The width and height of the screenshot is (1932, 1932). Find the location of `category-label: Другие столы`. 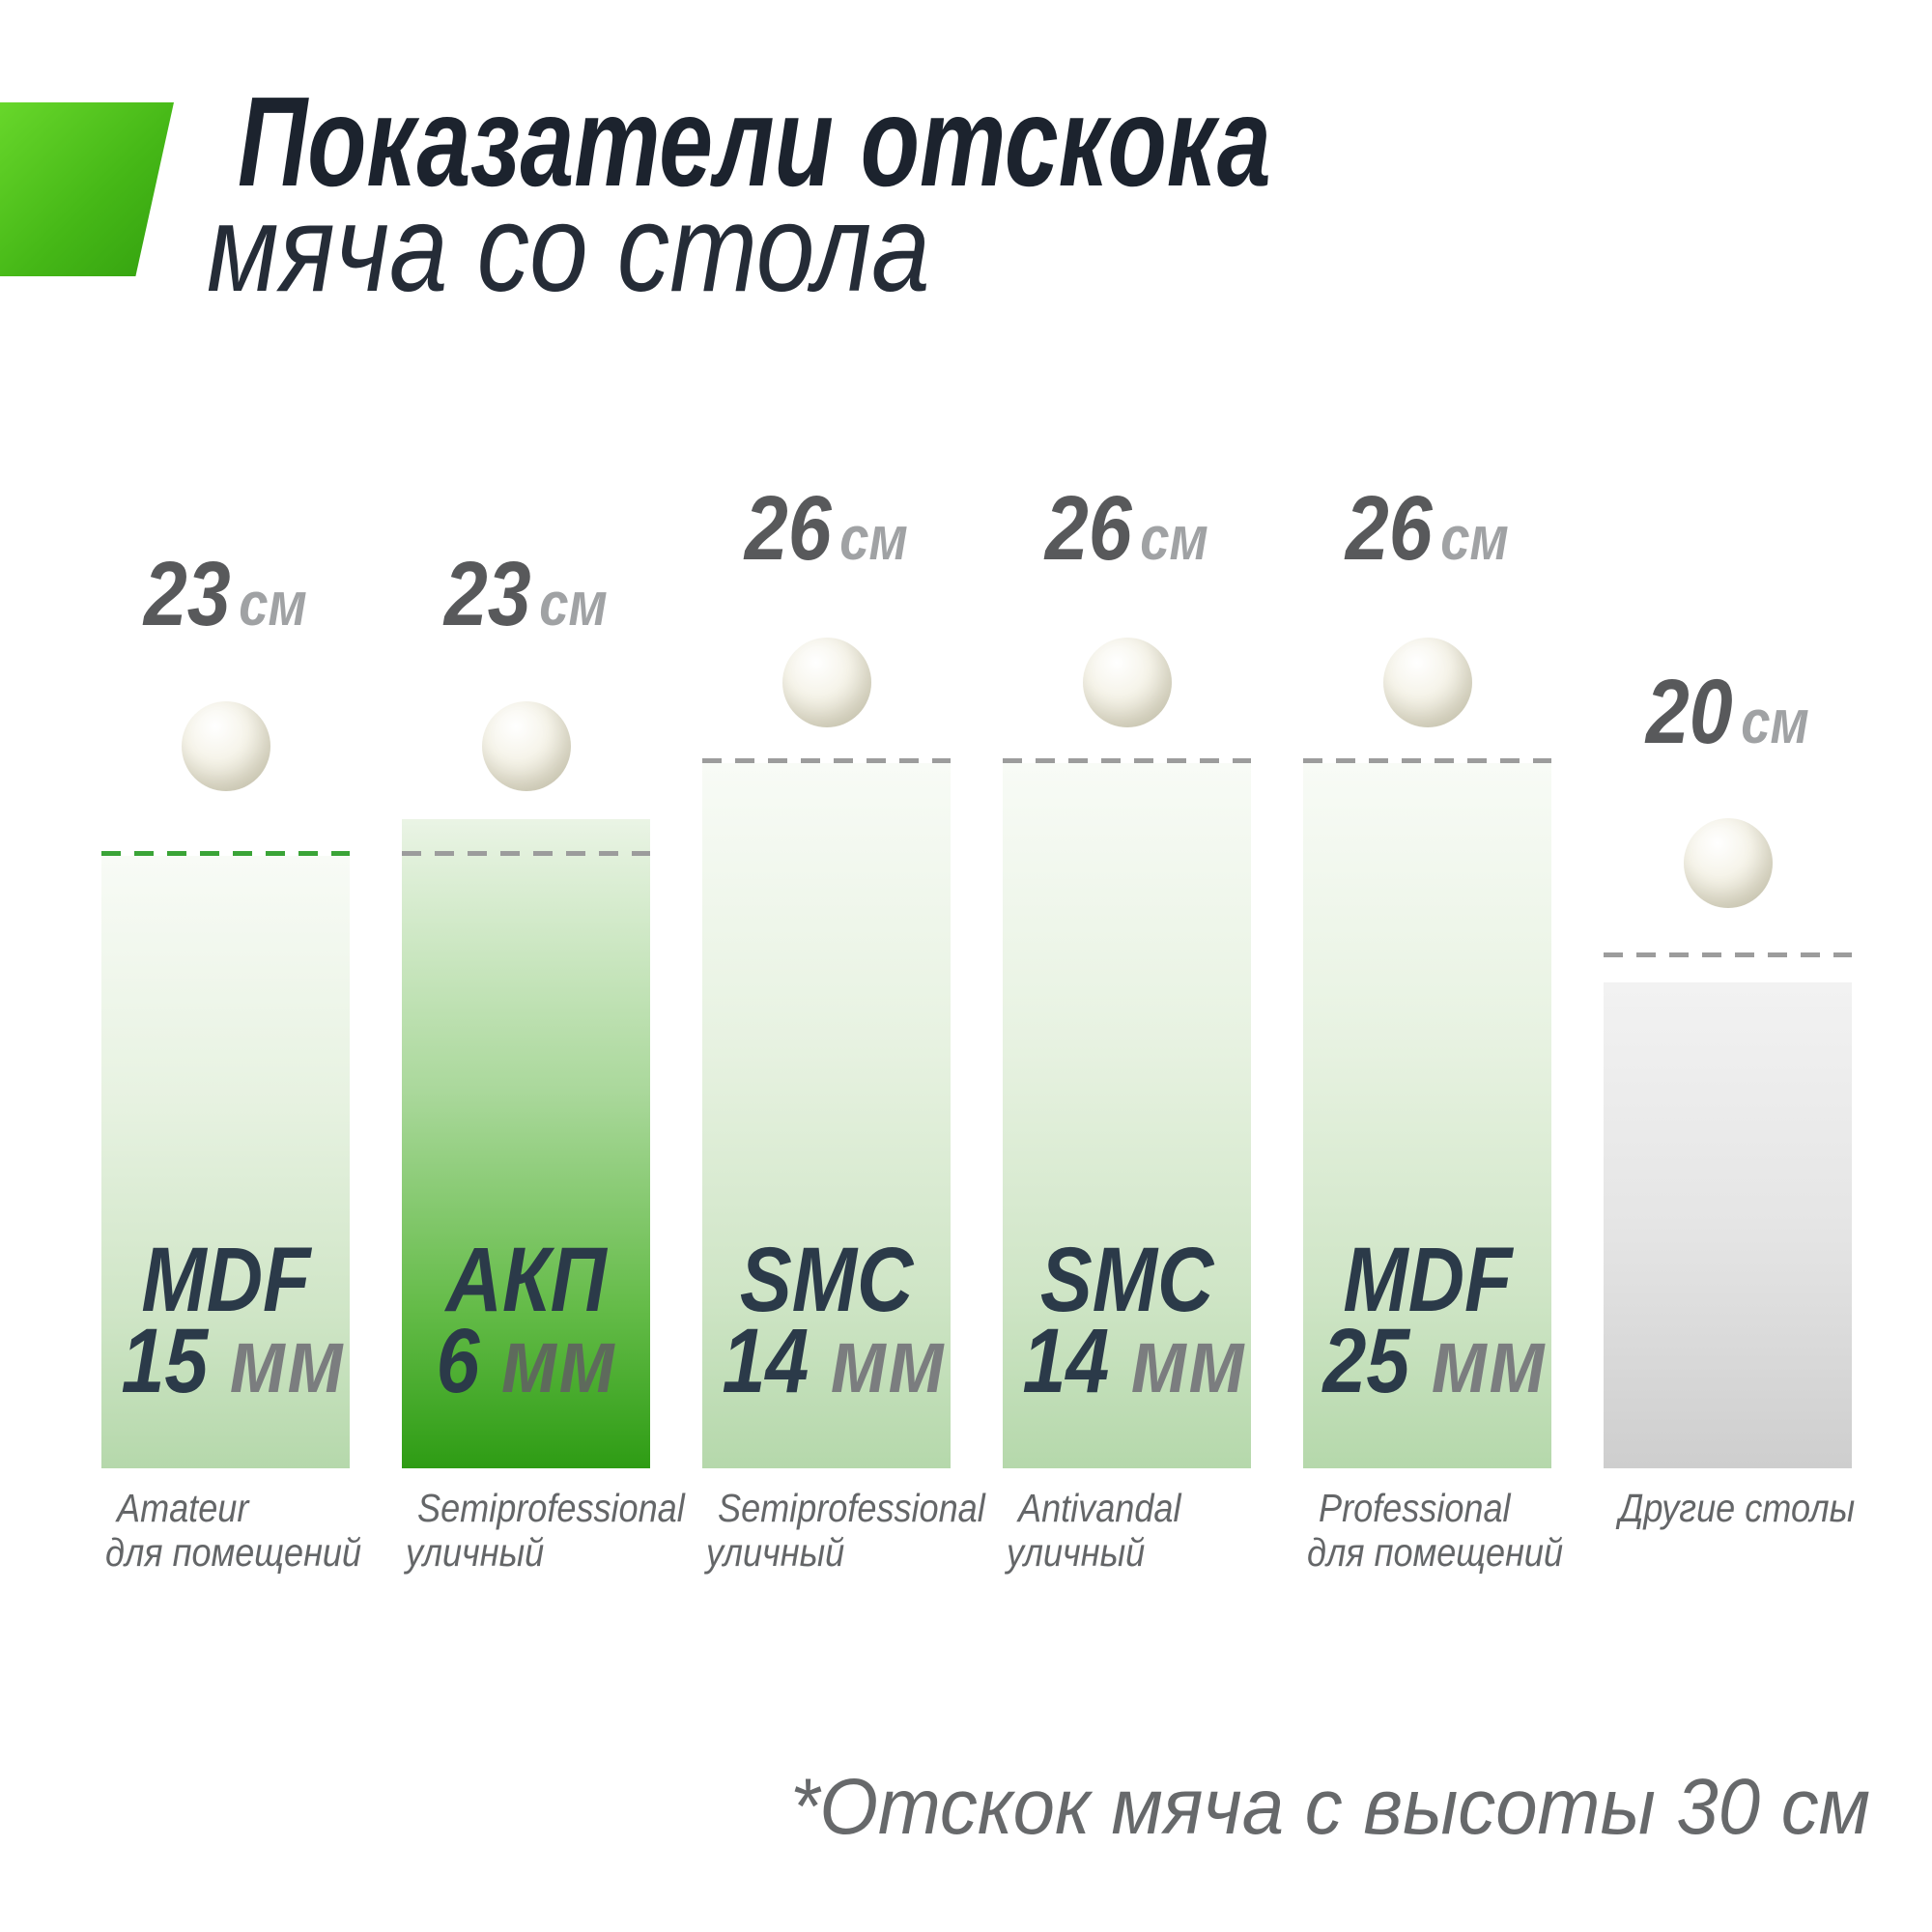

category-label: Другие столы is located at coordinates (1747, 1530).